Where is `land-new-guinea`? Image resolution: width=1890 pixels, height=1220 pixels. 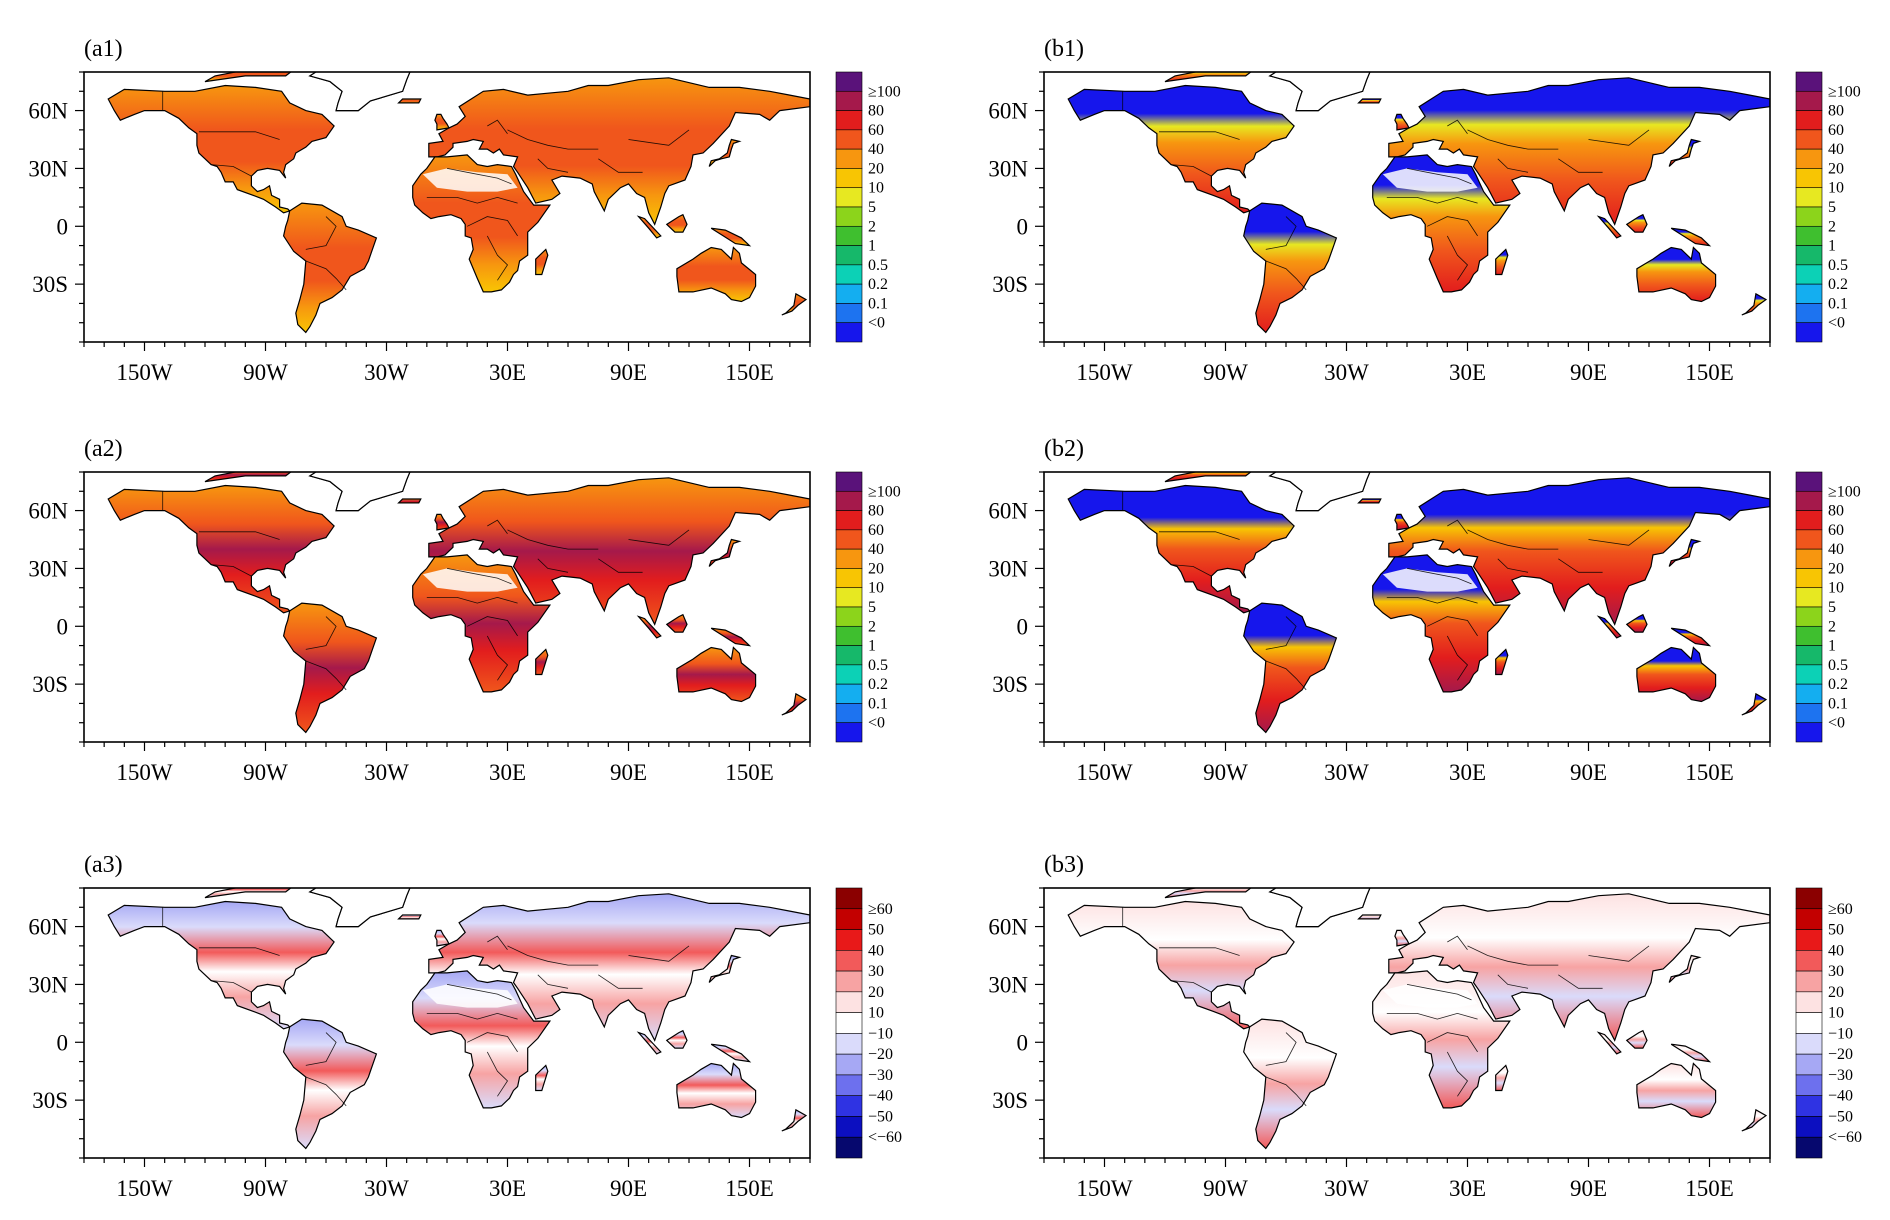
land-new-guinea is located at coordinates (1691, 237).